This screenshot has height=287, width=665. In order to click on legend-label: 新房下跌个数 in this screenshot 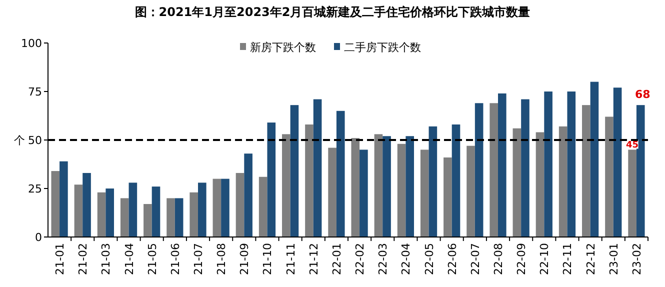, I will do `click(283, 47)`.